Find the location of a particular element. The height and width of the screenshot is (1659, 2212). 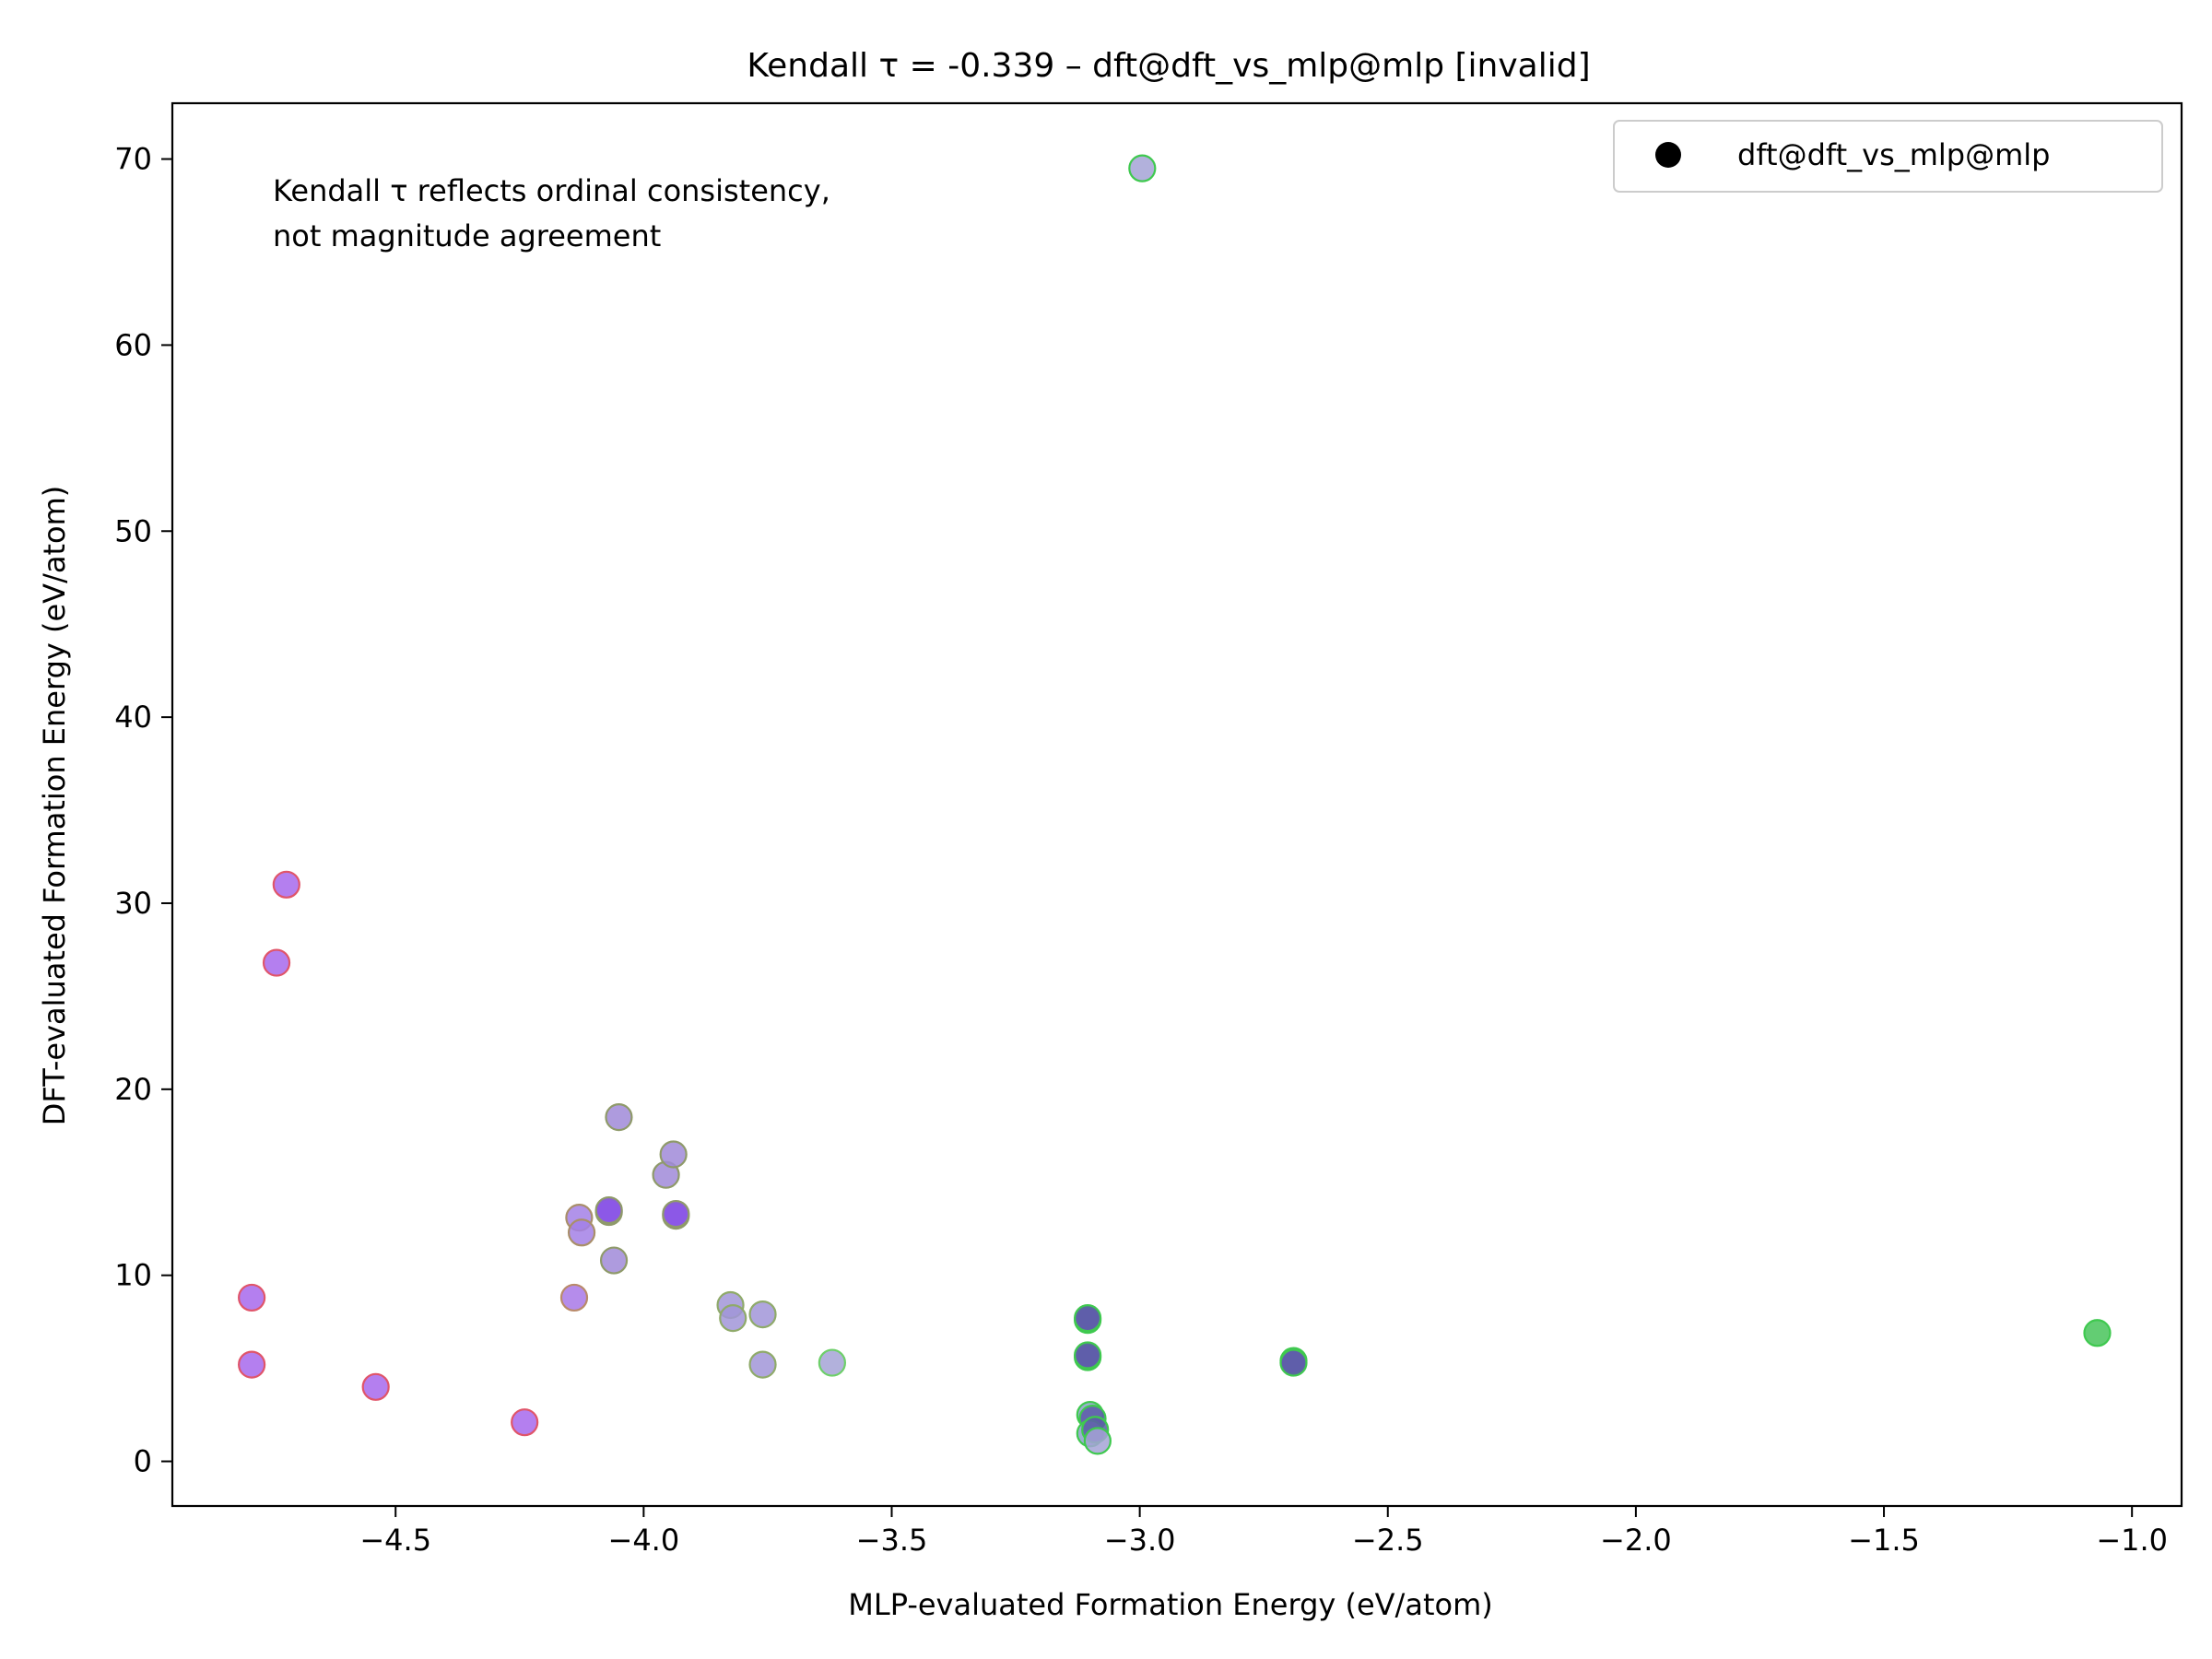

annotation-line-2: not magnitude agreement is located at coordinates (467, 235).